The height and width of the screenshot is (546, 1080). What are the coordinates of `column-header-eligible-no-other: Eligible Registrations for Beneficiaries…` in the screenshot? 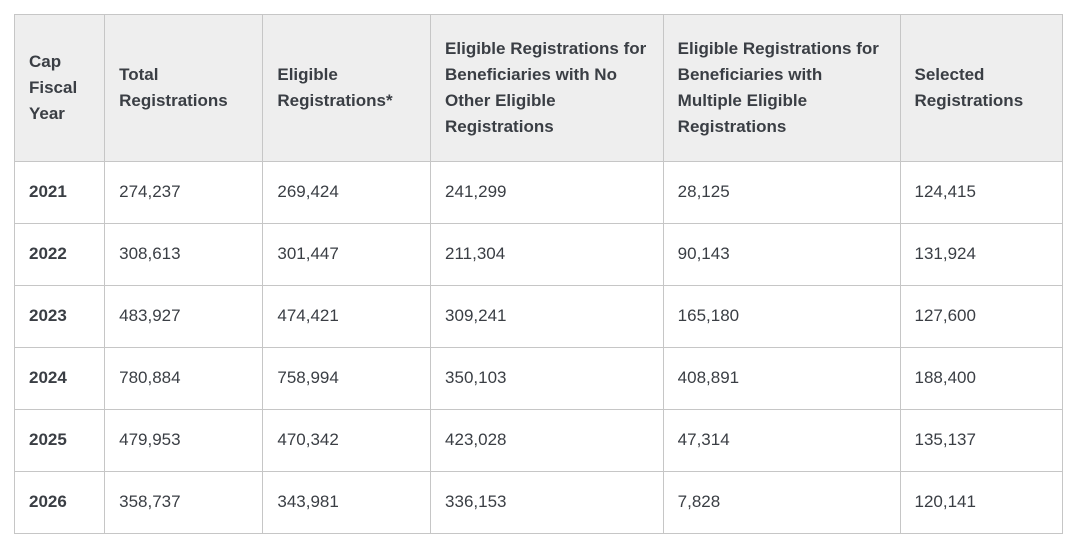 It's located at (547, 88).